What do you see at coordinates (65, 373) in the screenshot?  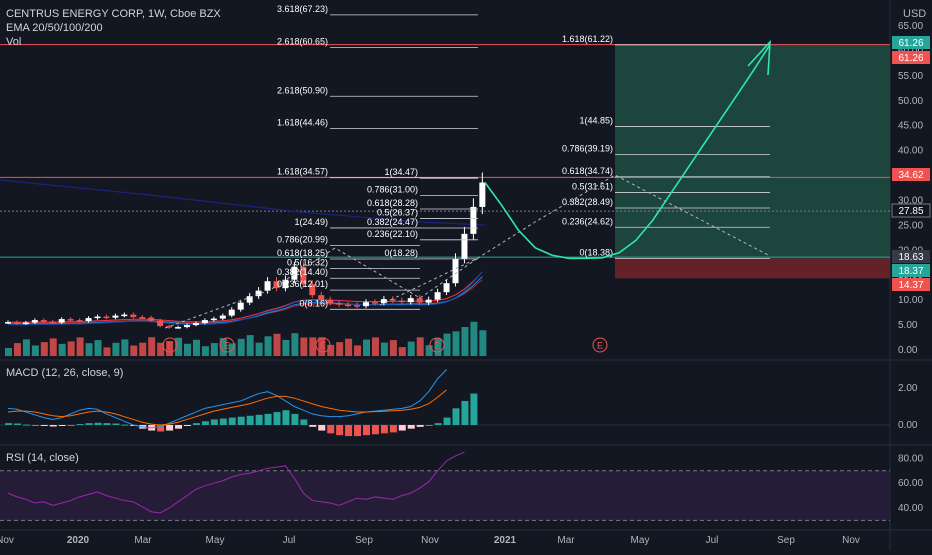 I see `macd-legend: MACD (12, 26, close, 9)` at bounding box center [65, 373].